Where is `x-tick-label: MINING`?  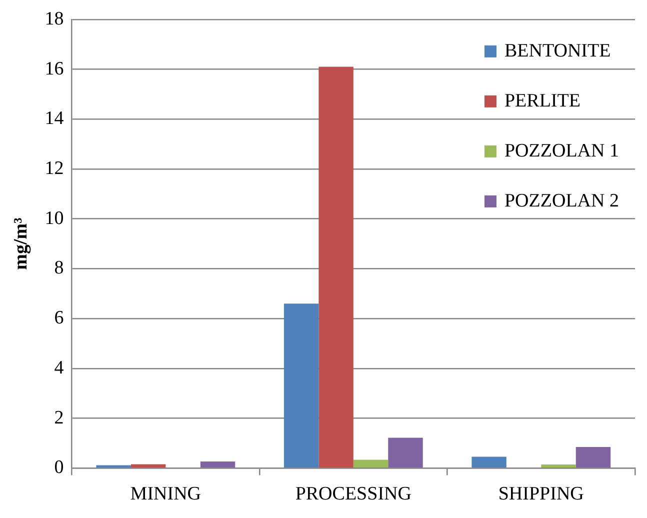 x-tick-label: MINING is located at coordinates (166, 494).